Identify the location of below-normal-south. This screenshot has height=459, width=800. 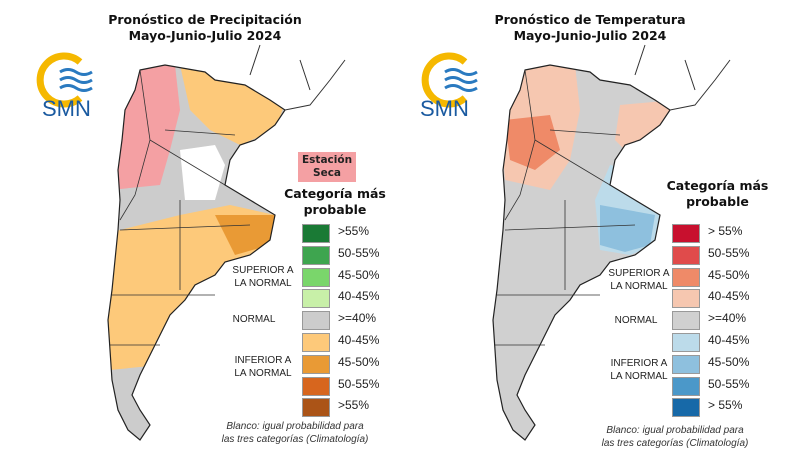
(137, 355).